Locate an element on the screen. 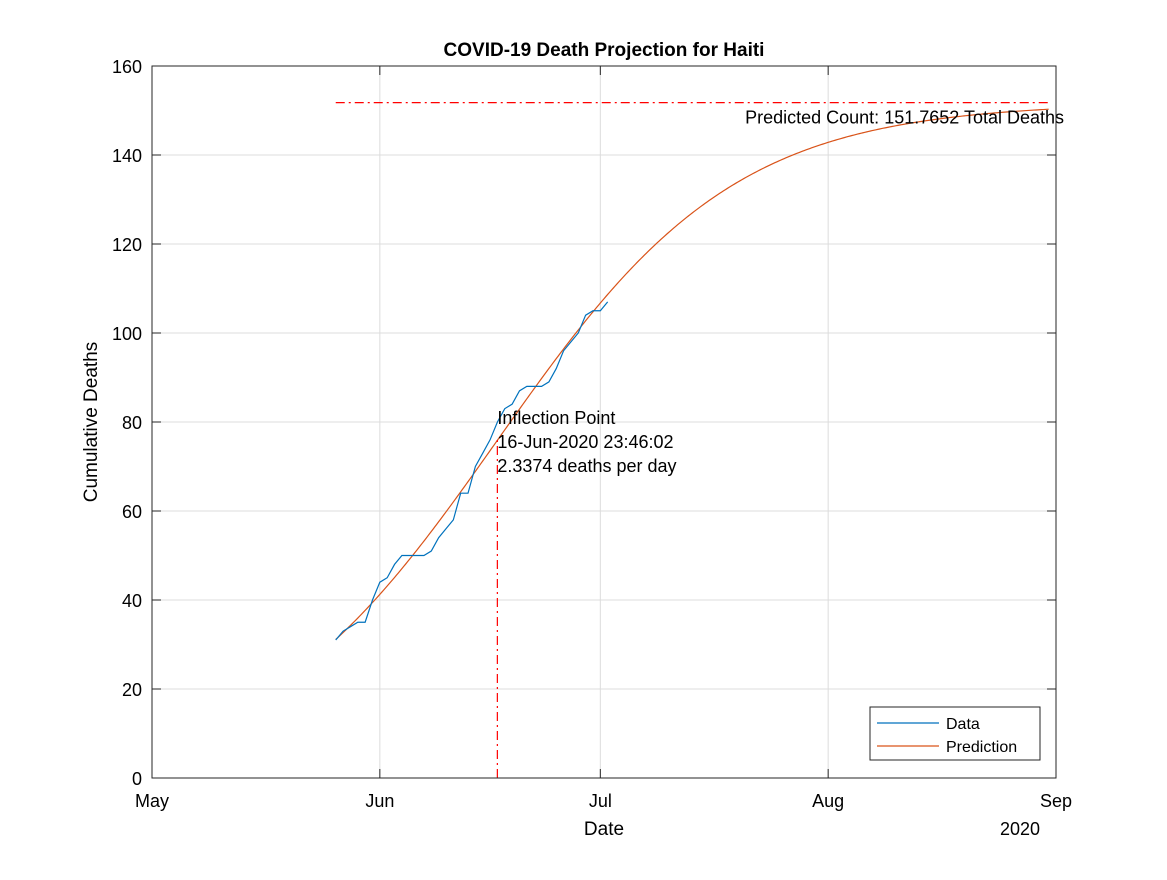 This screenshot has height=880, width=1167. predicted-count-label: Predicted Count: 151.7652 Total Deaths is located at coordinates (904, 118).